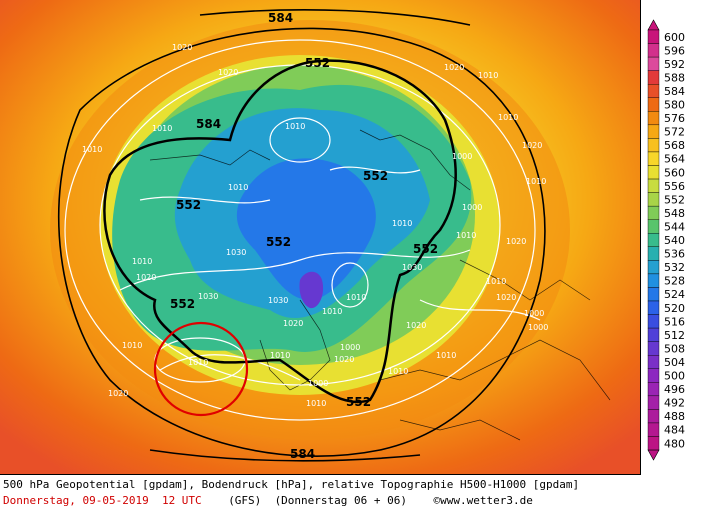  What do you see at coordinates (674, 132) in the screenshot?
I see `legend-label: 572` at bounding box center [674, 132].